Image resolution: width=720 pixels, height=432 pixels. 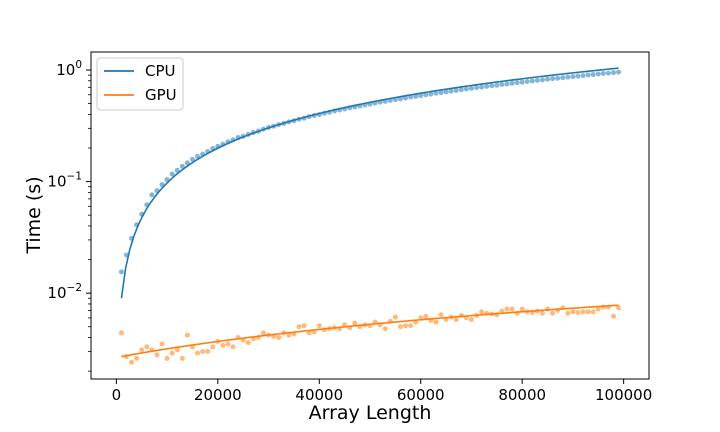 What do you see at coordinates (218, 395) in the screenshot?
I see `x-tick-label: 20000` at bounding box center [218, 395].